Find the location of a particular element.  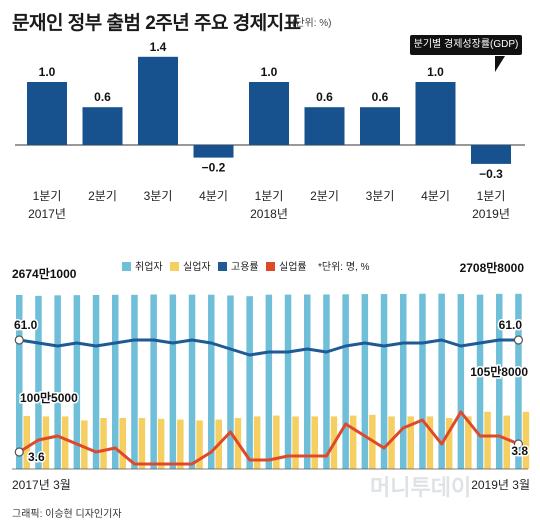

series-line-employment-rate is located at coordinates (269, 347).